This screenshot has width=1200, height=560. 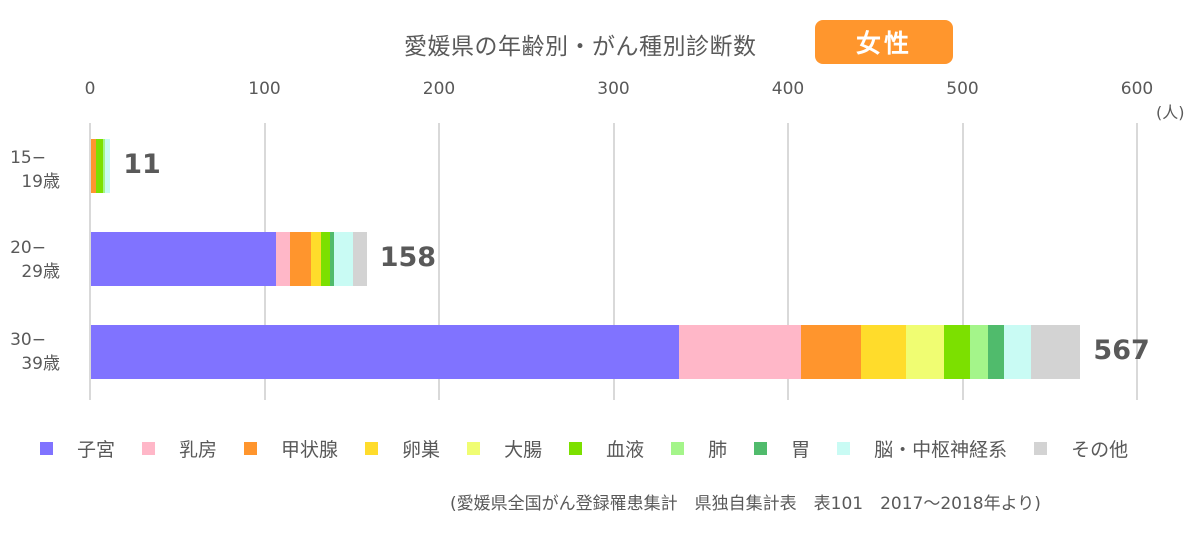 What do you see at coordinates (421, 450) in the screenshot?
I see `legend-label: 卵巣` at bounding box center [421, 450].